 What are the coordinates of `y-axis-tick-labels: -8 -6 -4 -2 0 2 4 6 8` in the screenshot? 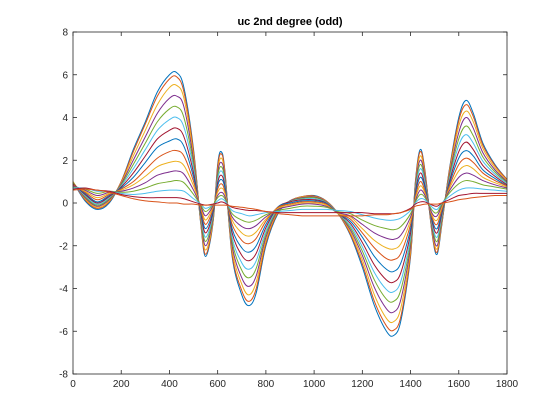 It's located at (63, 204).